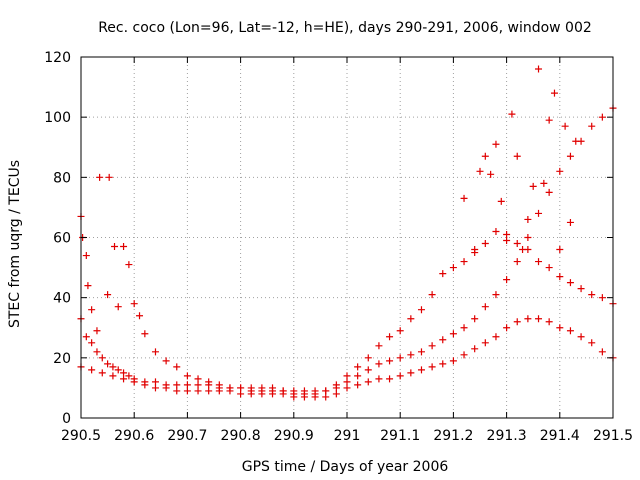 The width and height of the screenshot is (640, 480). What do you see at coordinates (400, 436) in the screenshot?
I see `x-tick-label: 291.1` at bounding box center [400, 436].